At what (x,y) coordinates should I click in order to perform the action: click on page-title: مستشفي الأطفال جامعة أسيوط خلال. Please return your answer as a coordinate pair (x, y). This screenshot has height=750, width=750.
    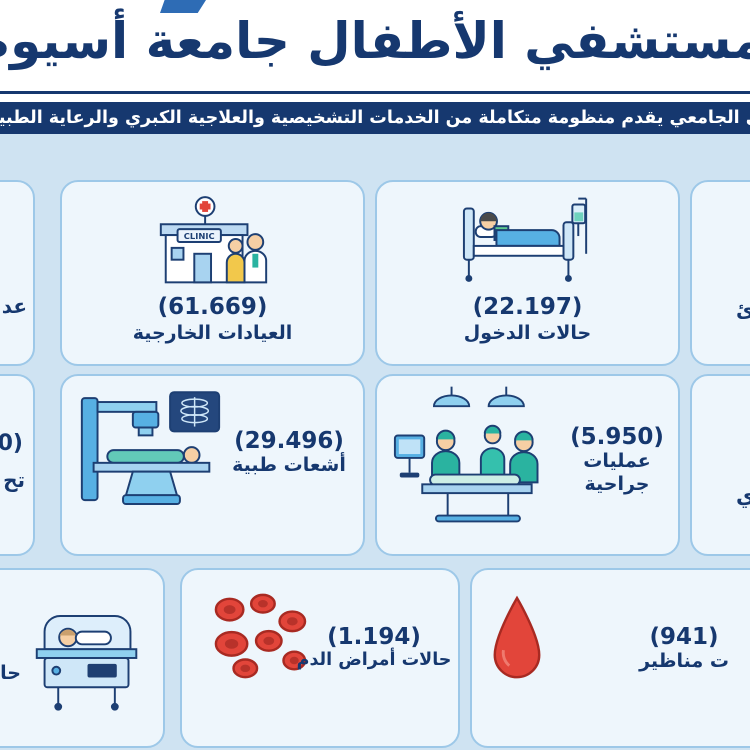
    Looking at the image, I should click on (375, 41).